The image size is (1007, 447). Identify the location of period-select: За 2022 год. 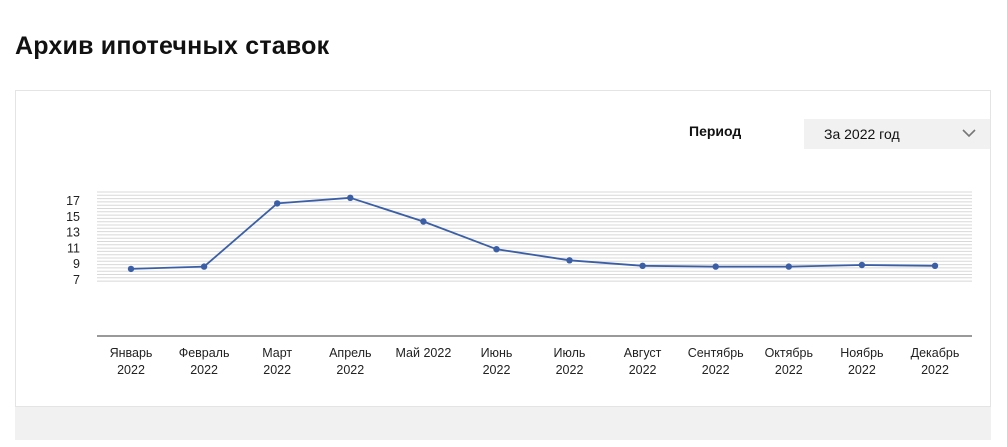
(897, 134).